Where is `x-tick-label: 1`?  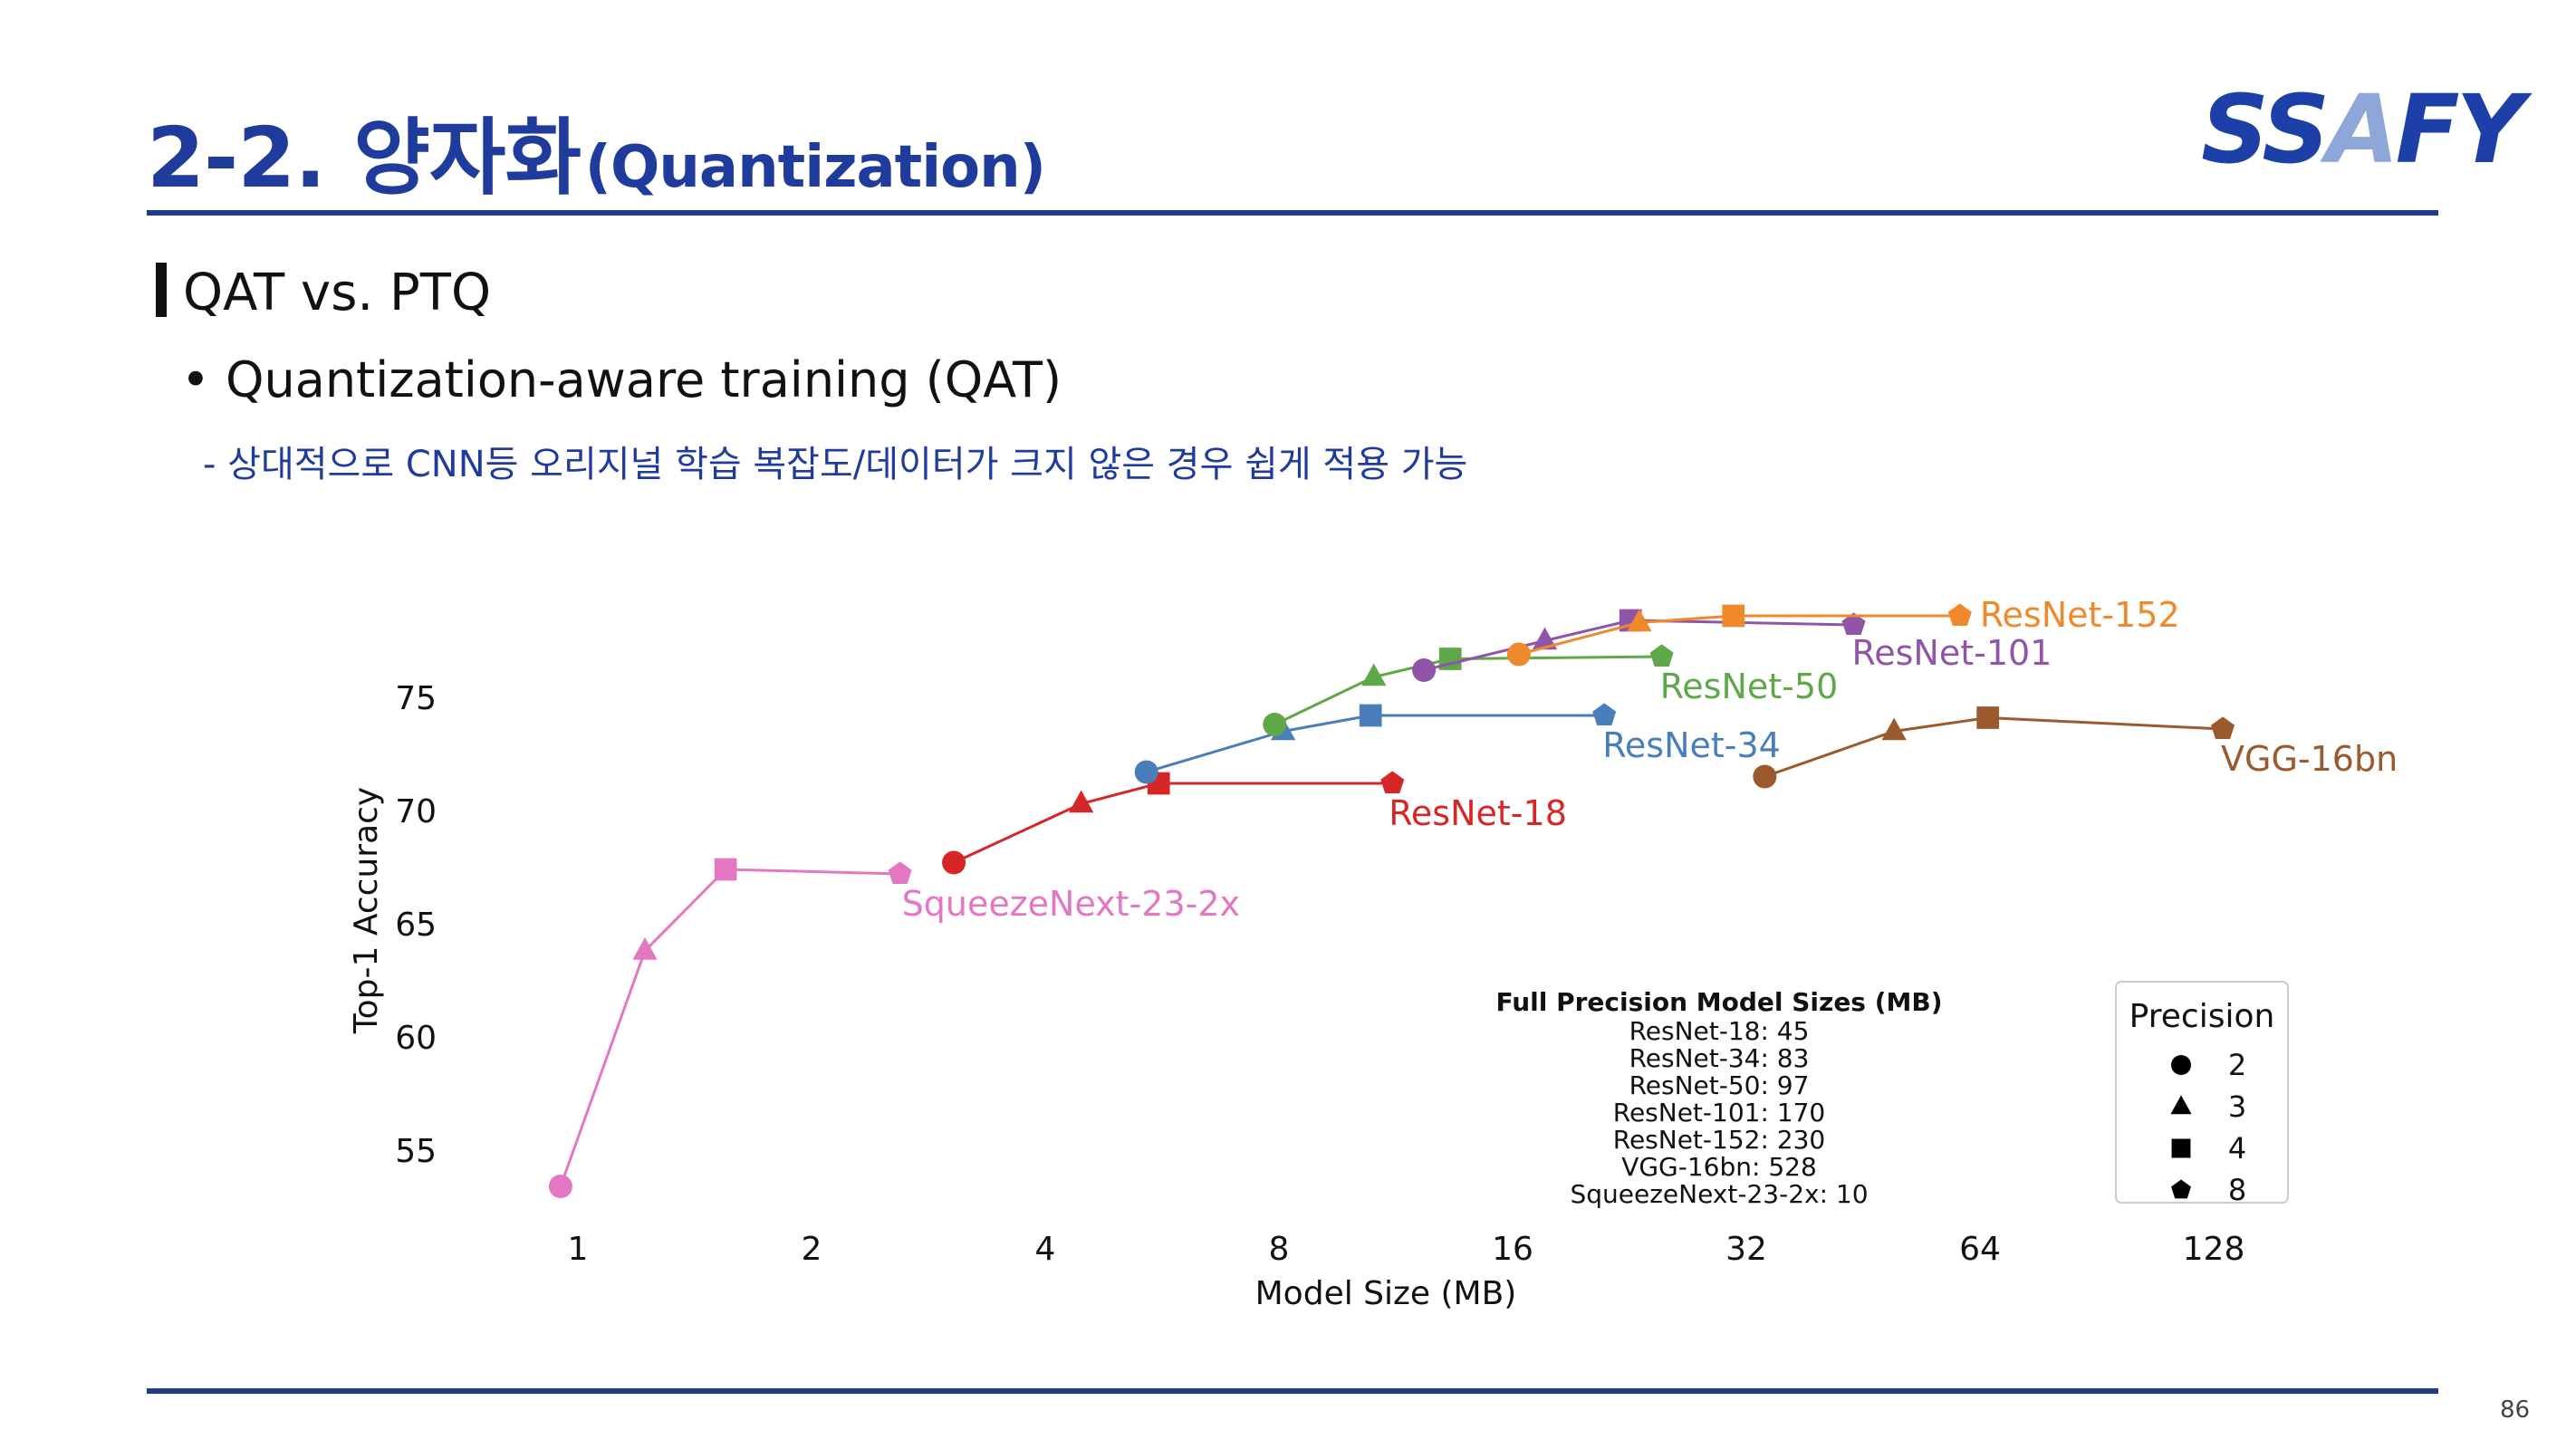 x-tick-label: 1 is located at coordinates (578, 1249).